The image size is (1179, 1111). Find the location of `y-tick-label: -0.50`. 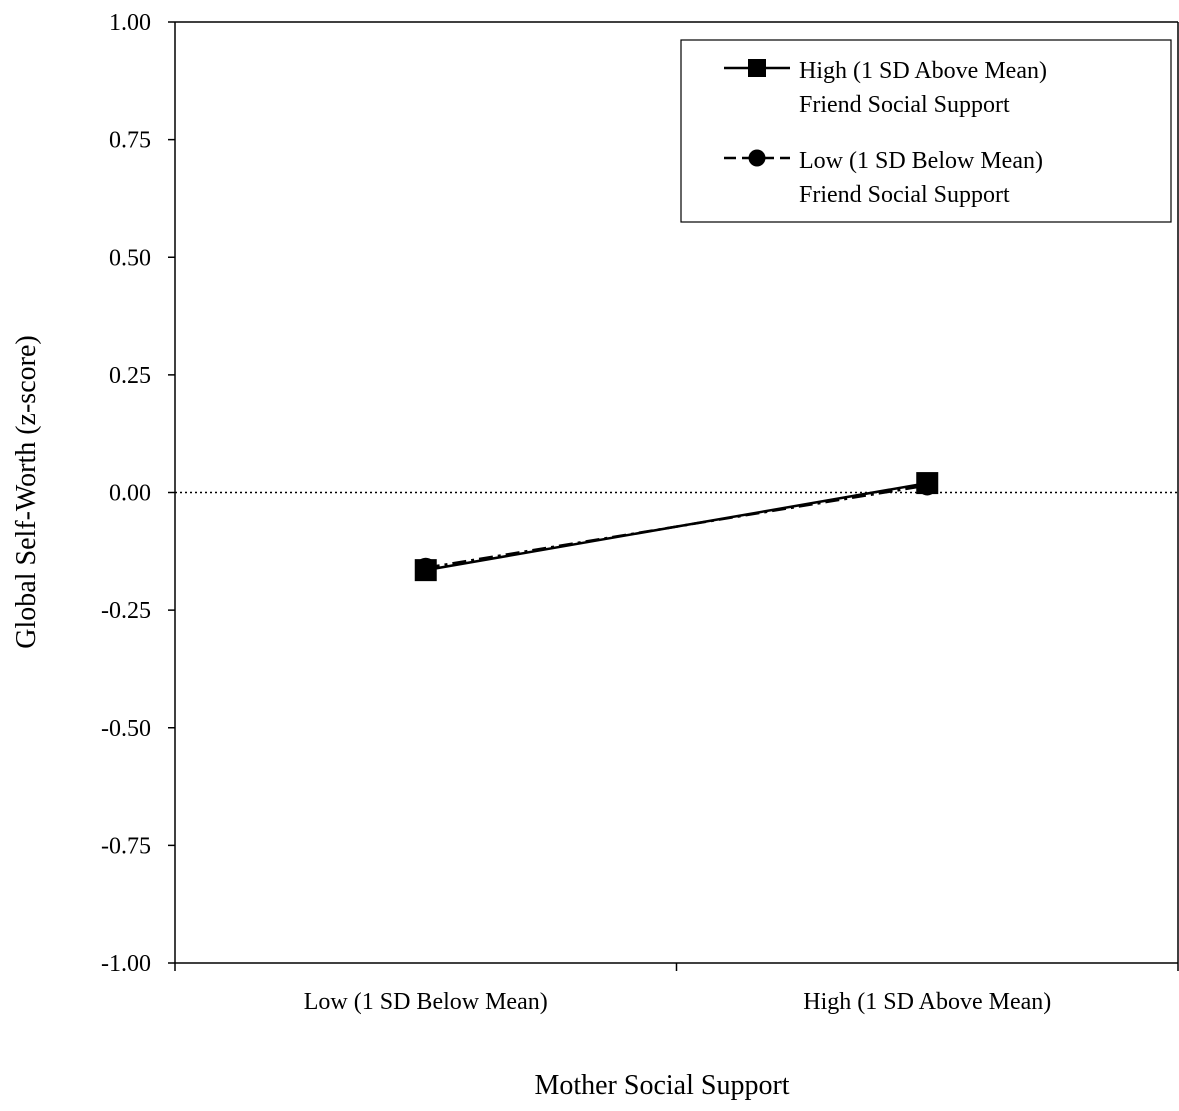

y-tick-label: -0.50 is located at coordinates (126, 729).